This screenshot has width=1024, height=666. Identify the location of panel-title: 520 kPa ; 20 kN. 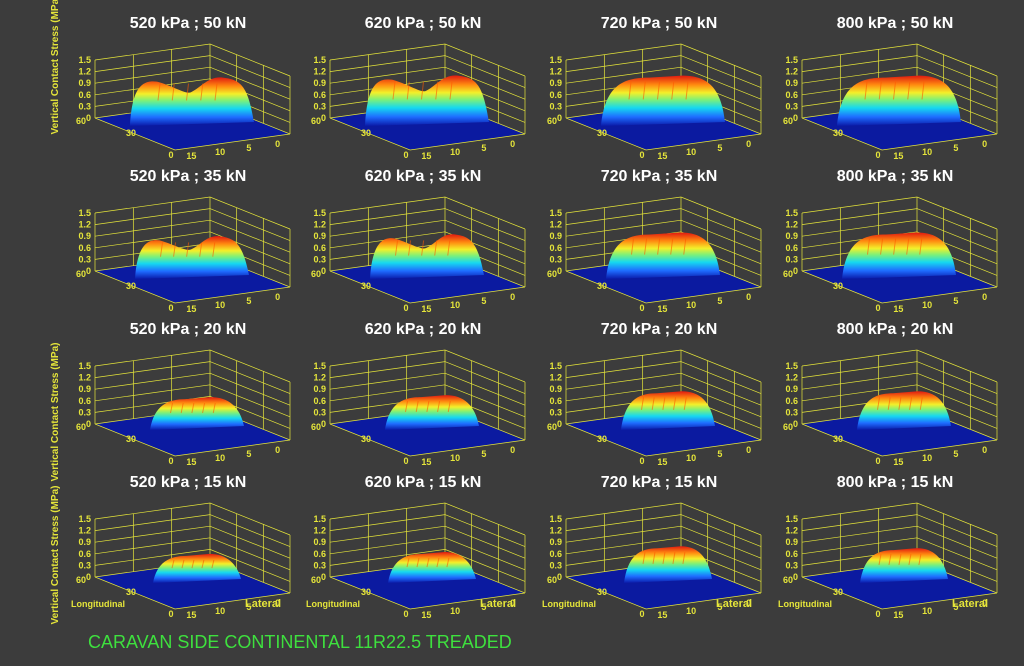
(188, 329).